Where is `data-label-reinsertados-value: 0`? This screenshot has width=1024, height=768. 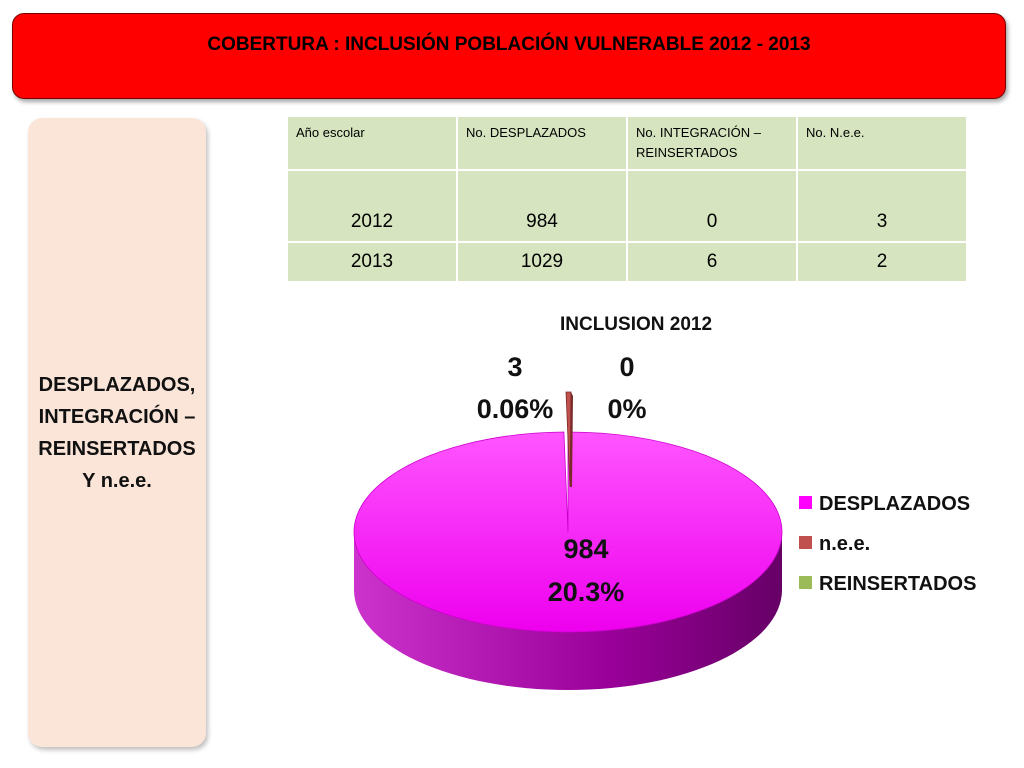
data-label-reinsertados-value: 0 is located at coordinates (626, 367).